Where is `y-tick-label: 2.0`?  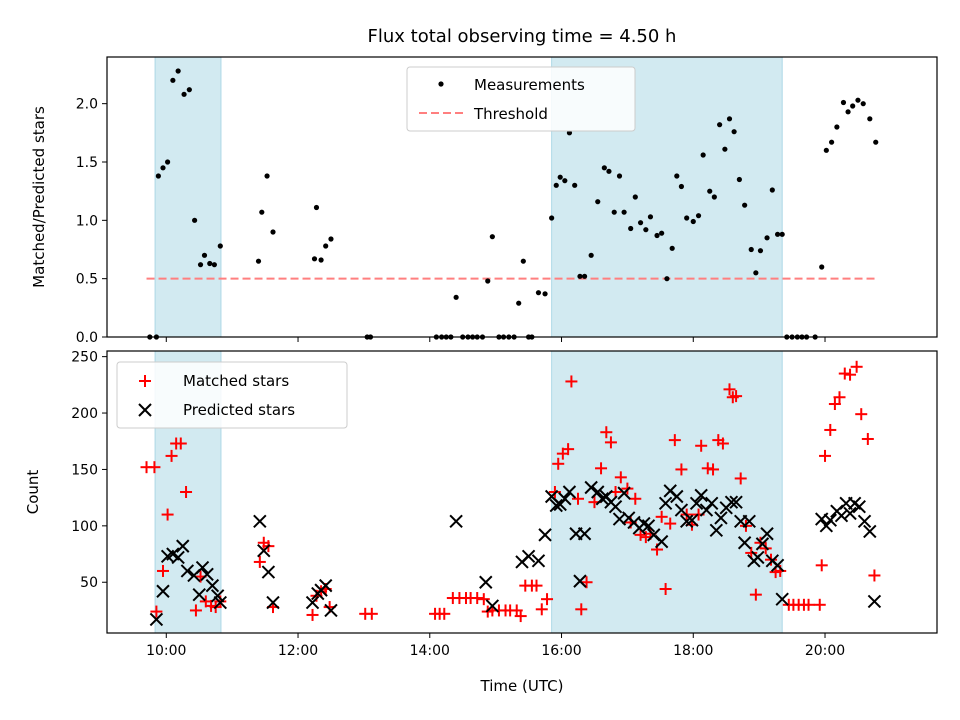 y-tick-label: 2.0 is located at coordinates (87, 105).